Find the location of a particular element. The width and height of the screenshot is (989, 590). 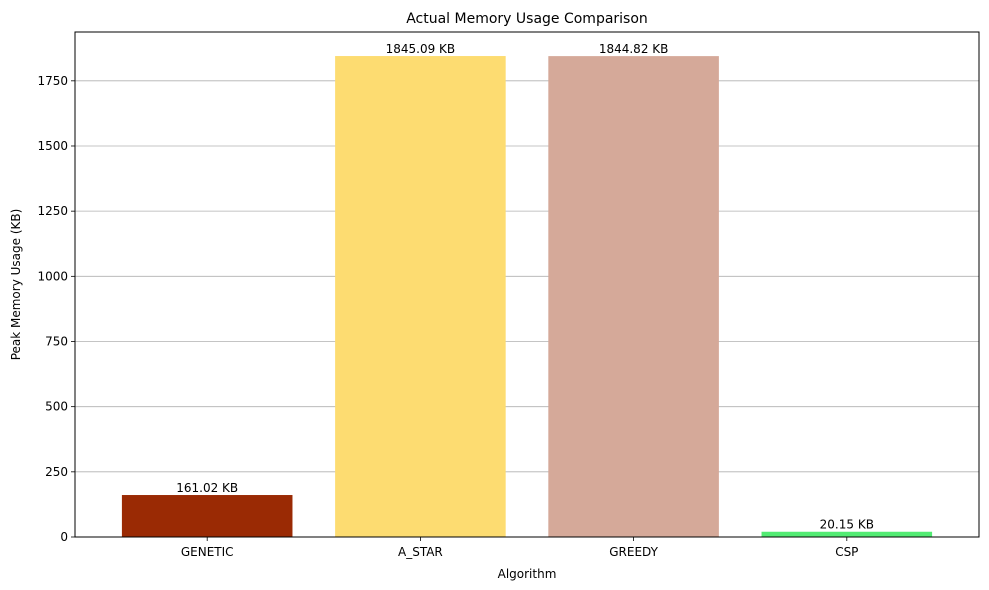

bar-csp is located at coordinates (847, 534).